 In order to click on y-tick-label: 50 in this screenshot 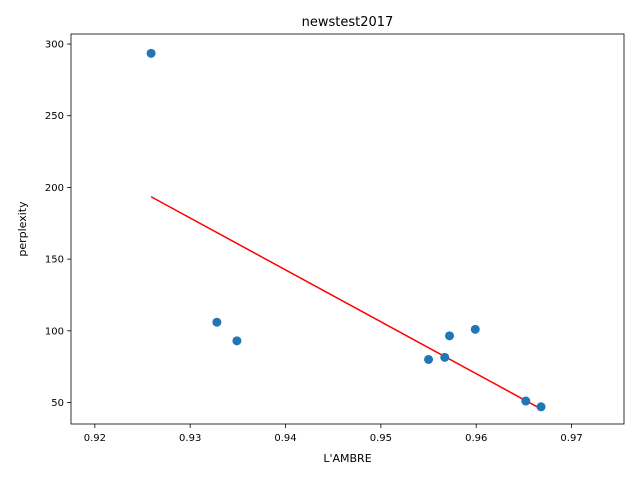, I will do `click(57, 403)`.